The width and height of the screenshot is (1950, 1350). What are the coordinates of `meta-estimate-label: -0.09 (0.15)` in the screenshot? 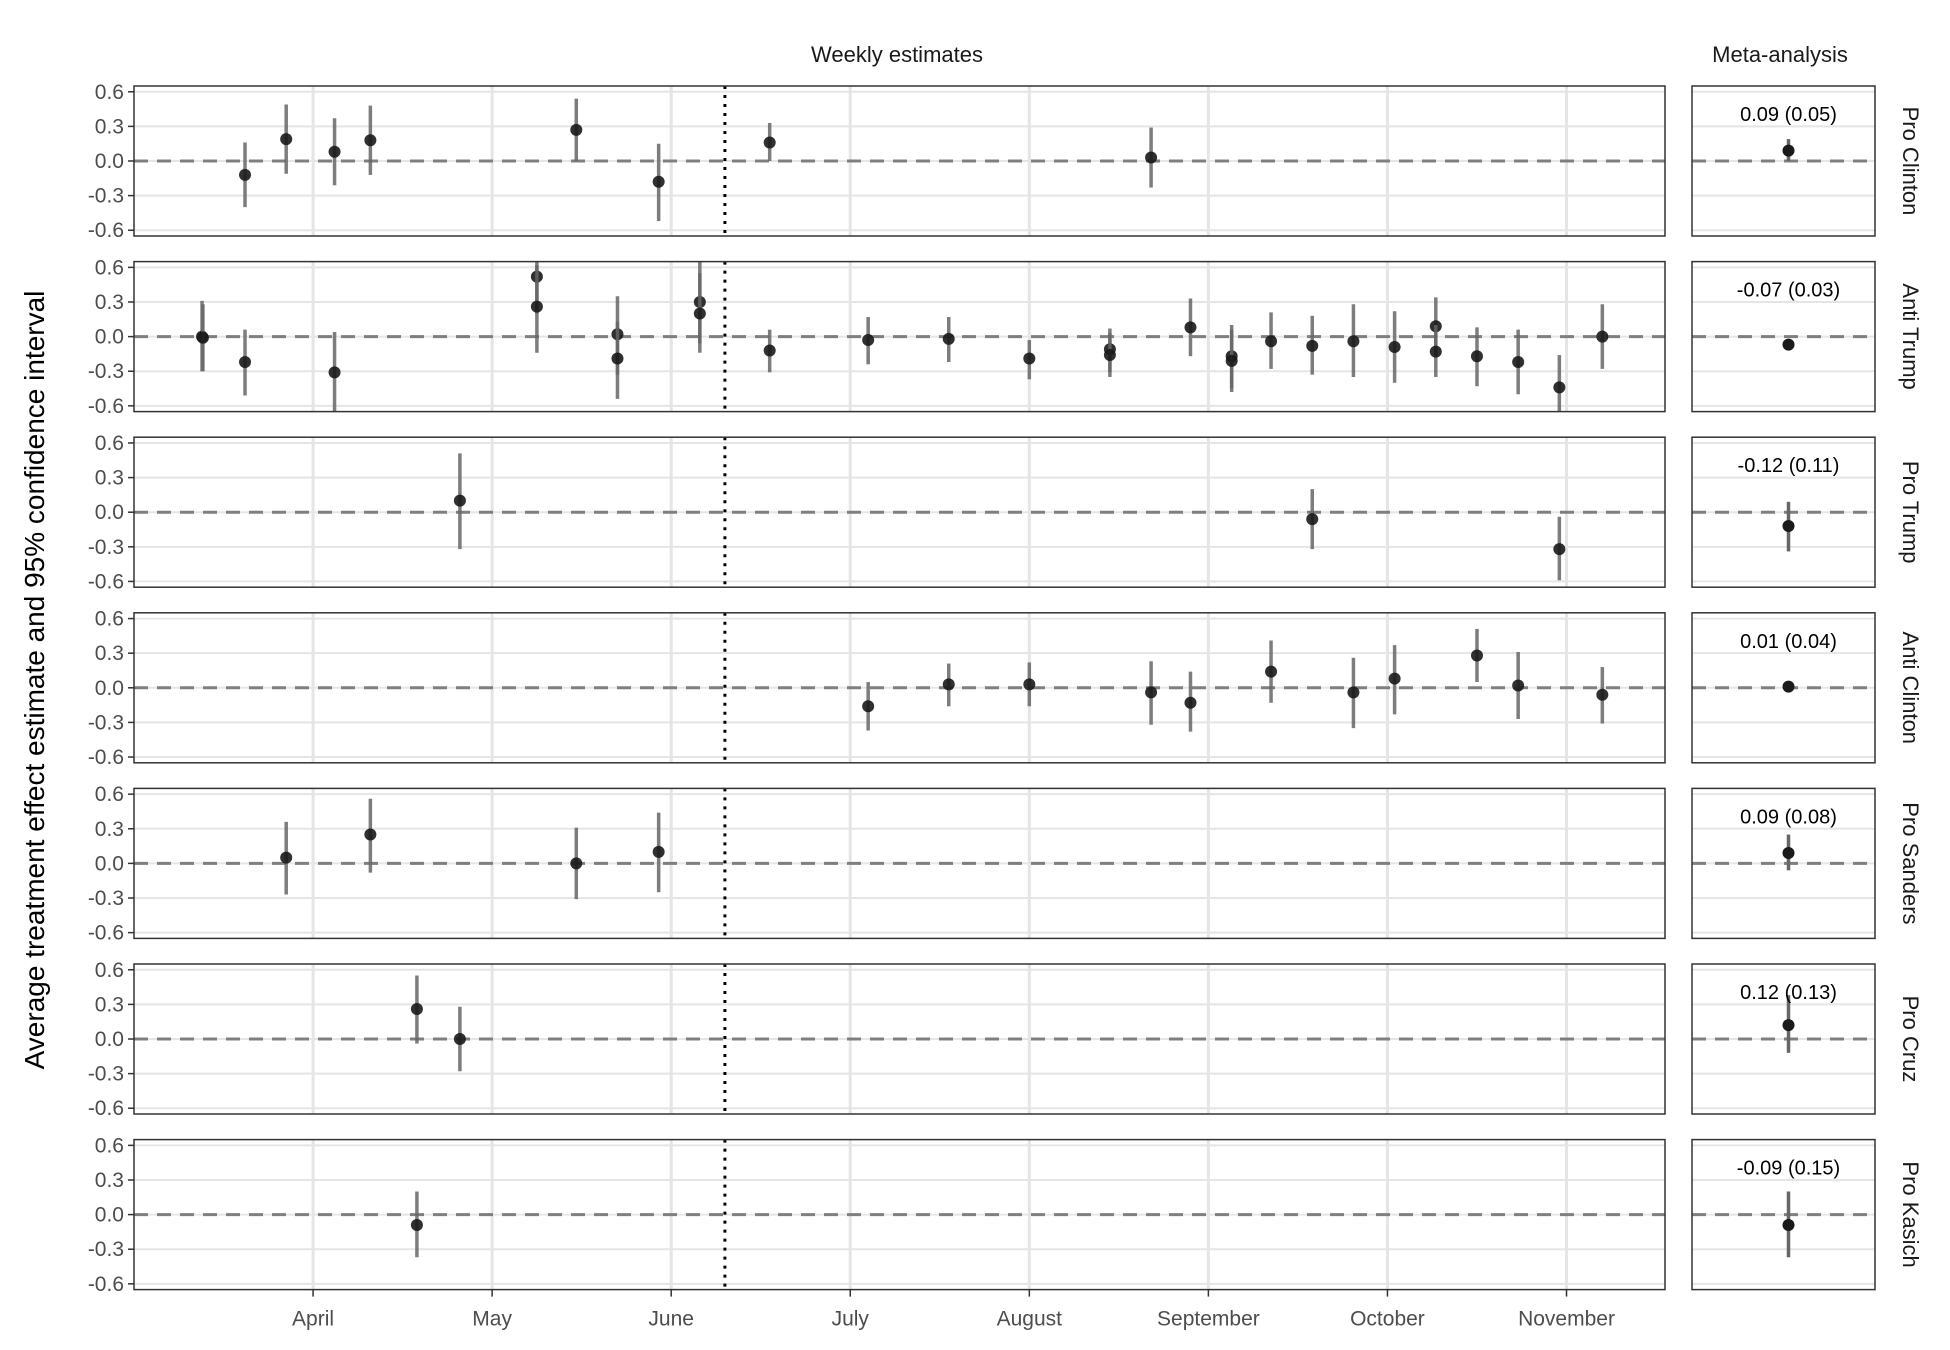 It's located at (1788, 1169).